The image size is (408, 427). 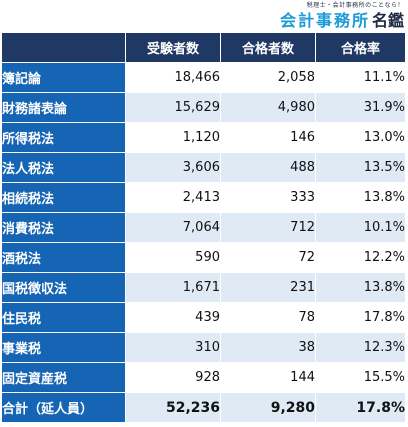 I want to click on pass-rate-cell: 15.5%, so click(x=360, y=377).